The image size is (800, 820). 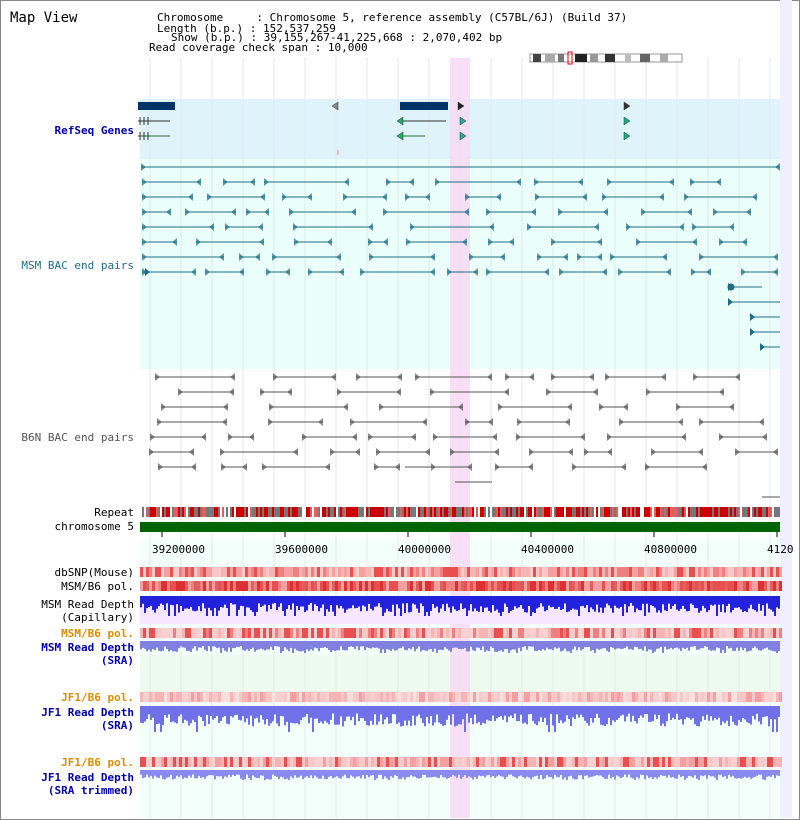 What do you see at coordinates (780, 549) in the screenshot?
I see `axis-tick: 4120` at bounding box center [780, 549].